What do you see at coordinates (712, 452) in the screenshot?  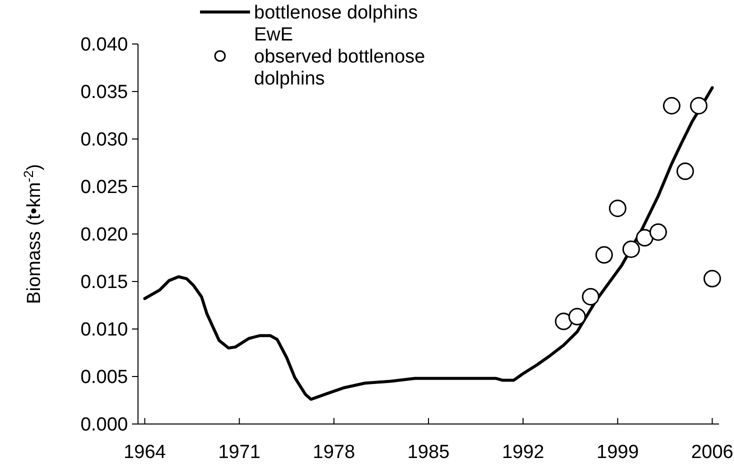 I see `x-tick-label: 2006` at bounding box center [712, 452].